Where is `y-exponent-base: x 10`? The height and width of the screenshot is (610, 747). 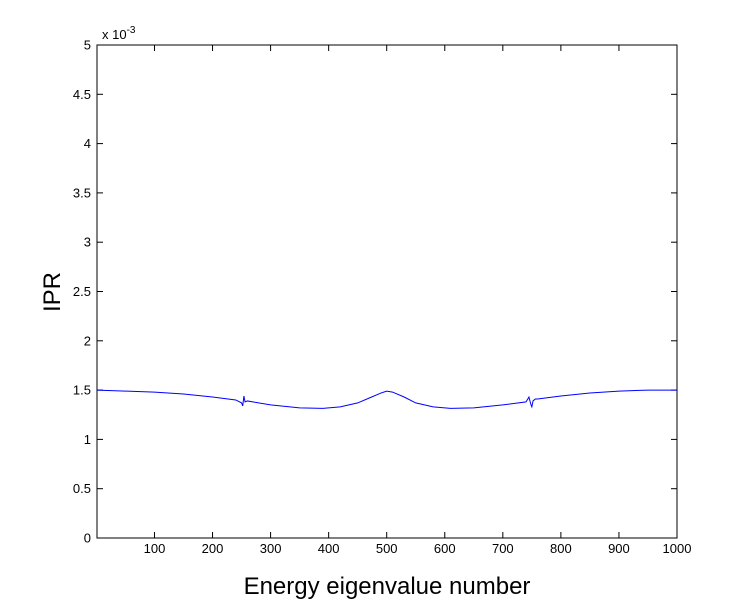 y-exponent-base: x 10 is located at coordinates (114, 34).